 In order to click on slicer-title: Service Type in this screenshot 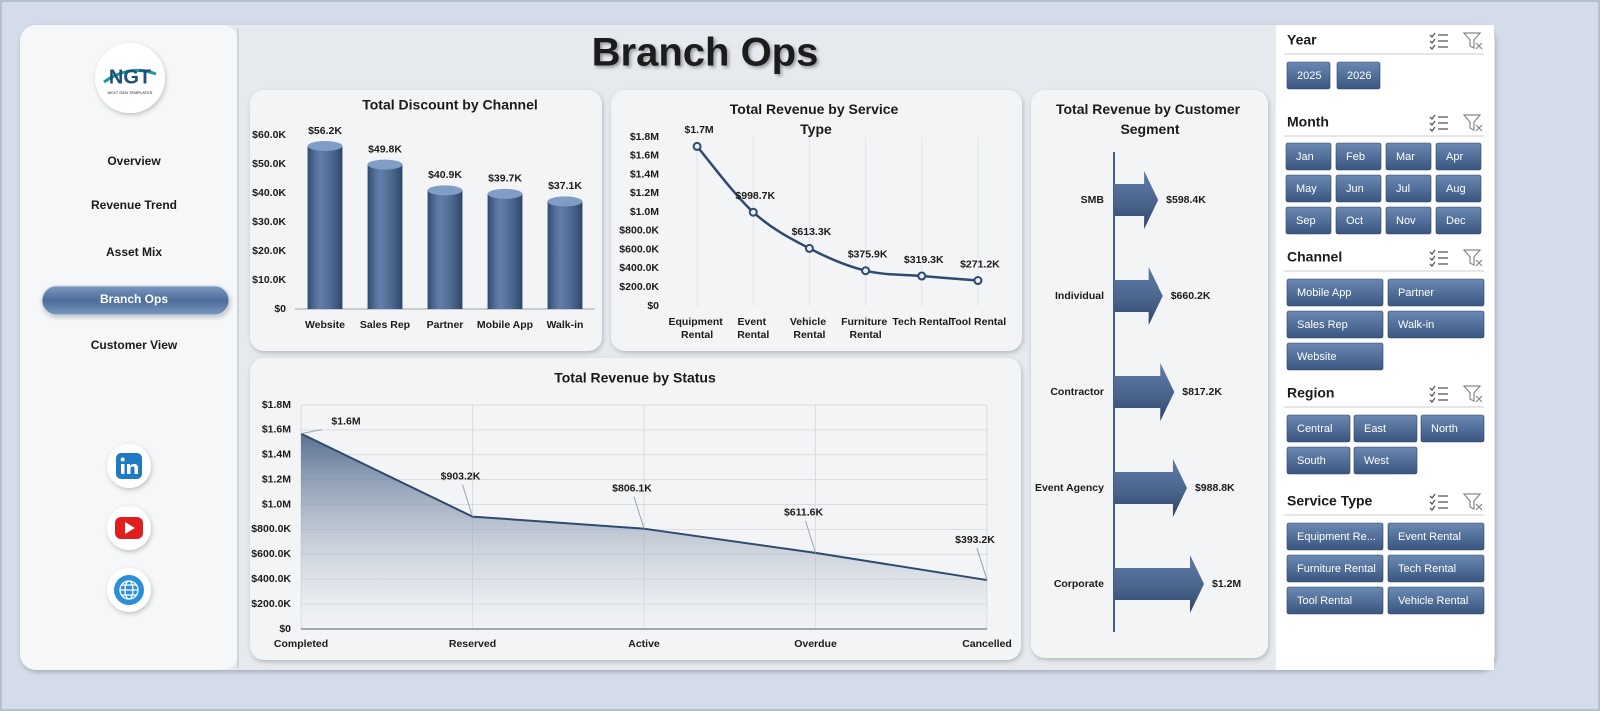, I will do `click(1330, 501)`.